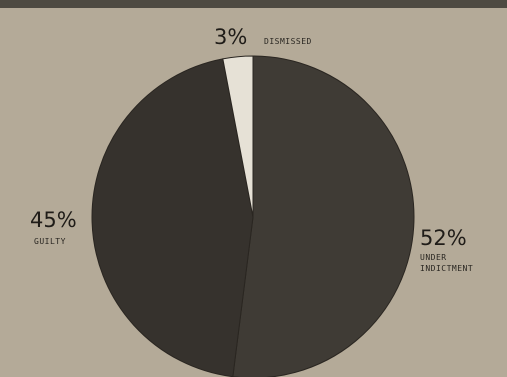 The width and height of the screenshot is (507, 377). What do you see at coordinates (53, 220) in the screenshot?
I see `guilty-percent: 45%` at bounding box center [53, 220].